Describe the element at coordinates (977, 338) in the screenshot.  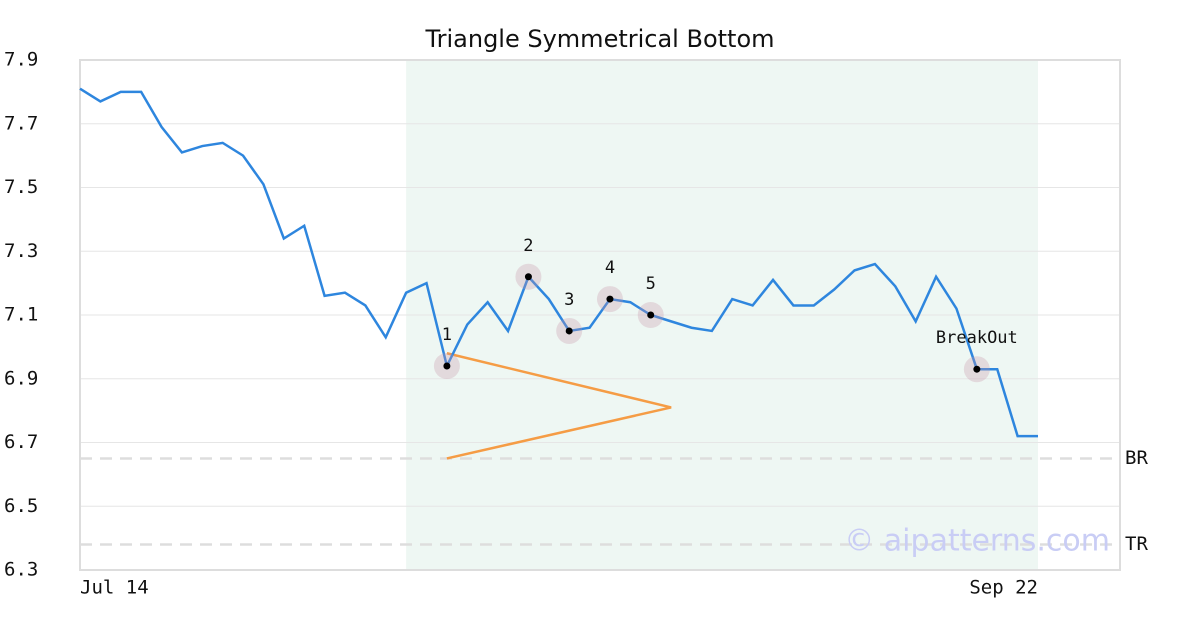
I see `marker-label: BreakOut` at that location.